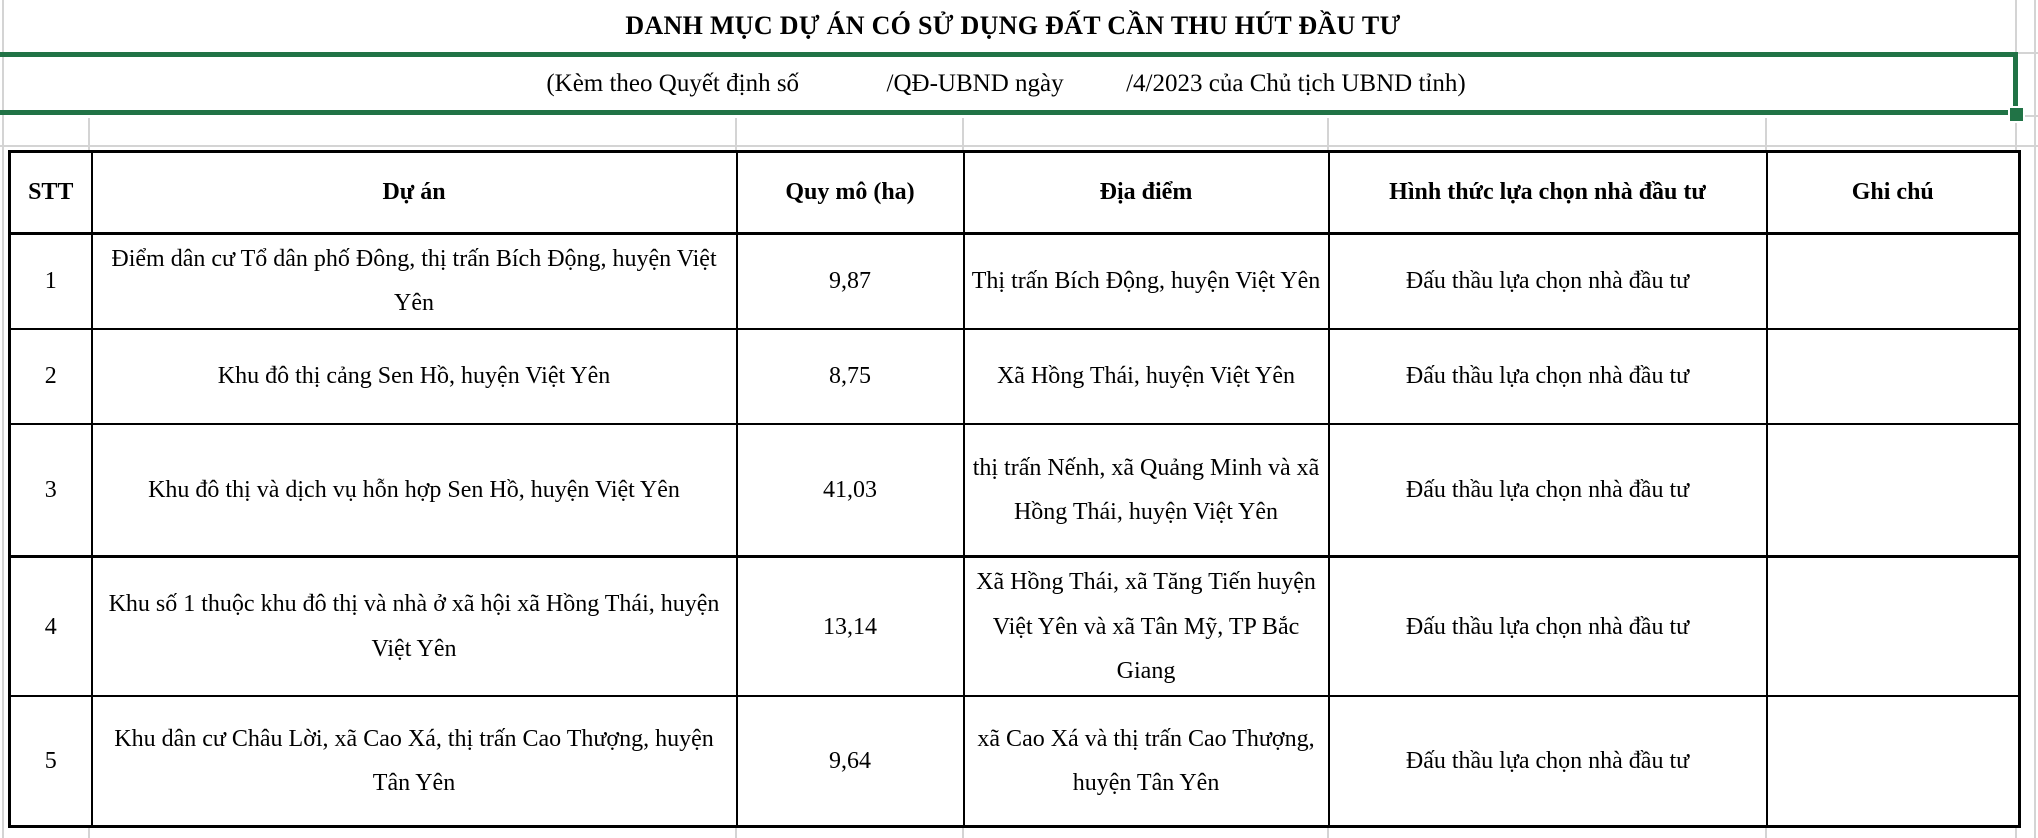 This screenshot has width=2038, height=838. What do you see at coordinates (2028, 116) in the screenshot?
I see `gridline-row-bottom-right` at bounding box center [2028, 116].